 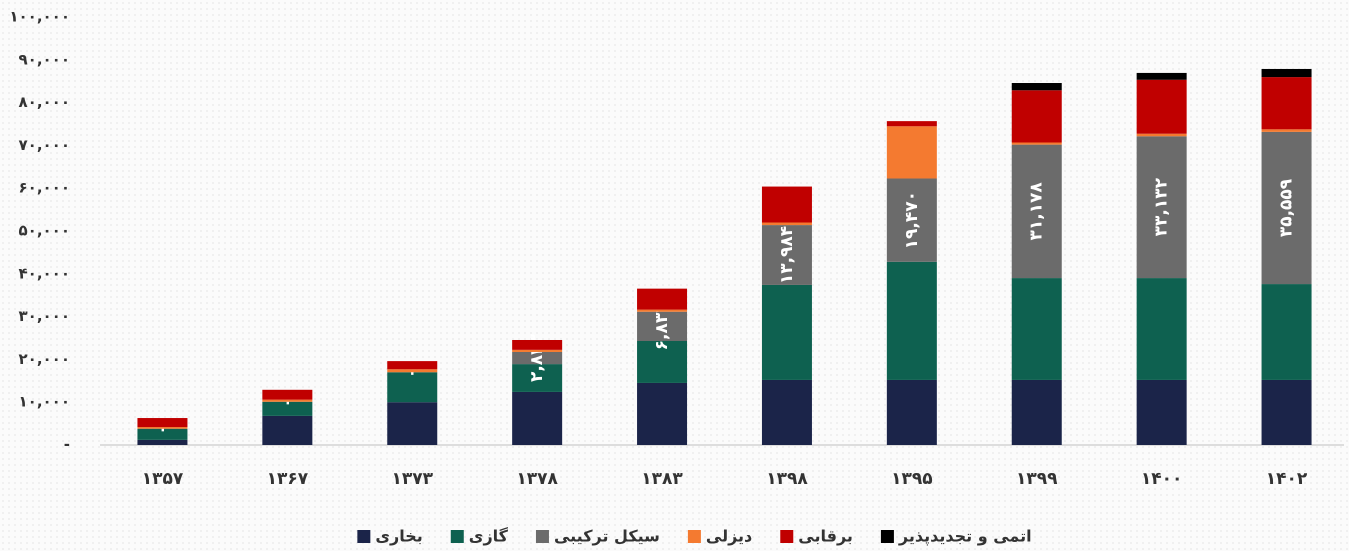 What do you see at coordinates (965, 537) in the screenshot?
I see `legend-label: اتمی و تجدیدپذیر` at bounding box center [965, 537].